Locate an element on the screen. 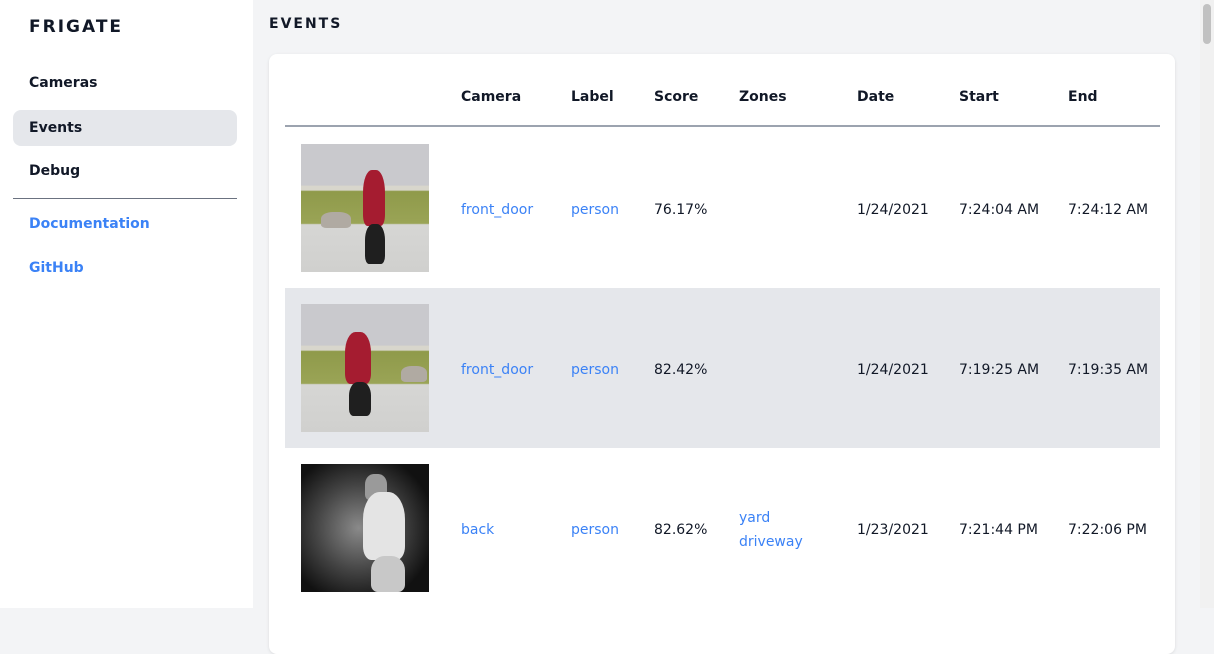 The image size is (1214, 654). page-title: EVENTS is located at coordinates (306, 24).